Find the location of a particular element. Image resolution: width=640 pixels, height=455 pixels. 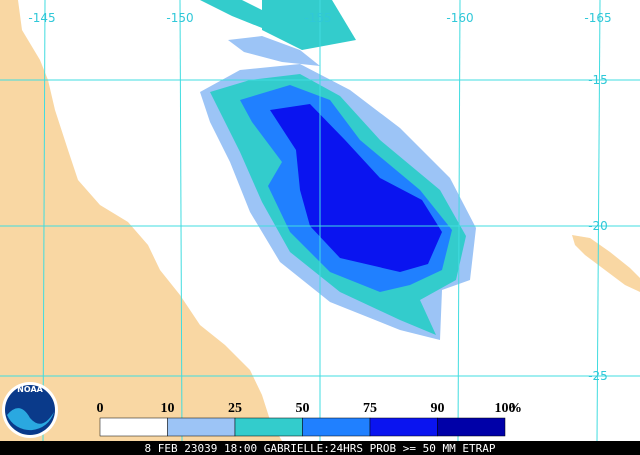

colorbar-label: 100 is located at coordinates (505, 408).